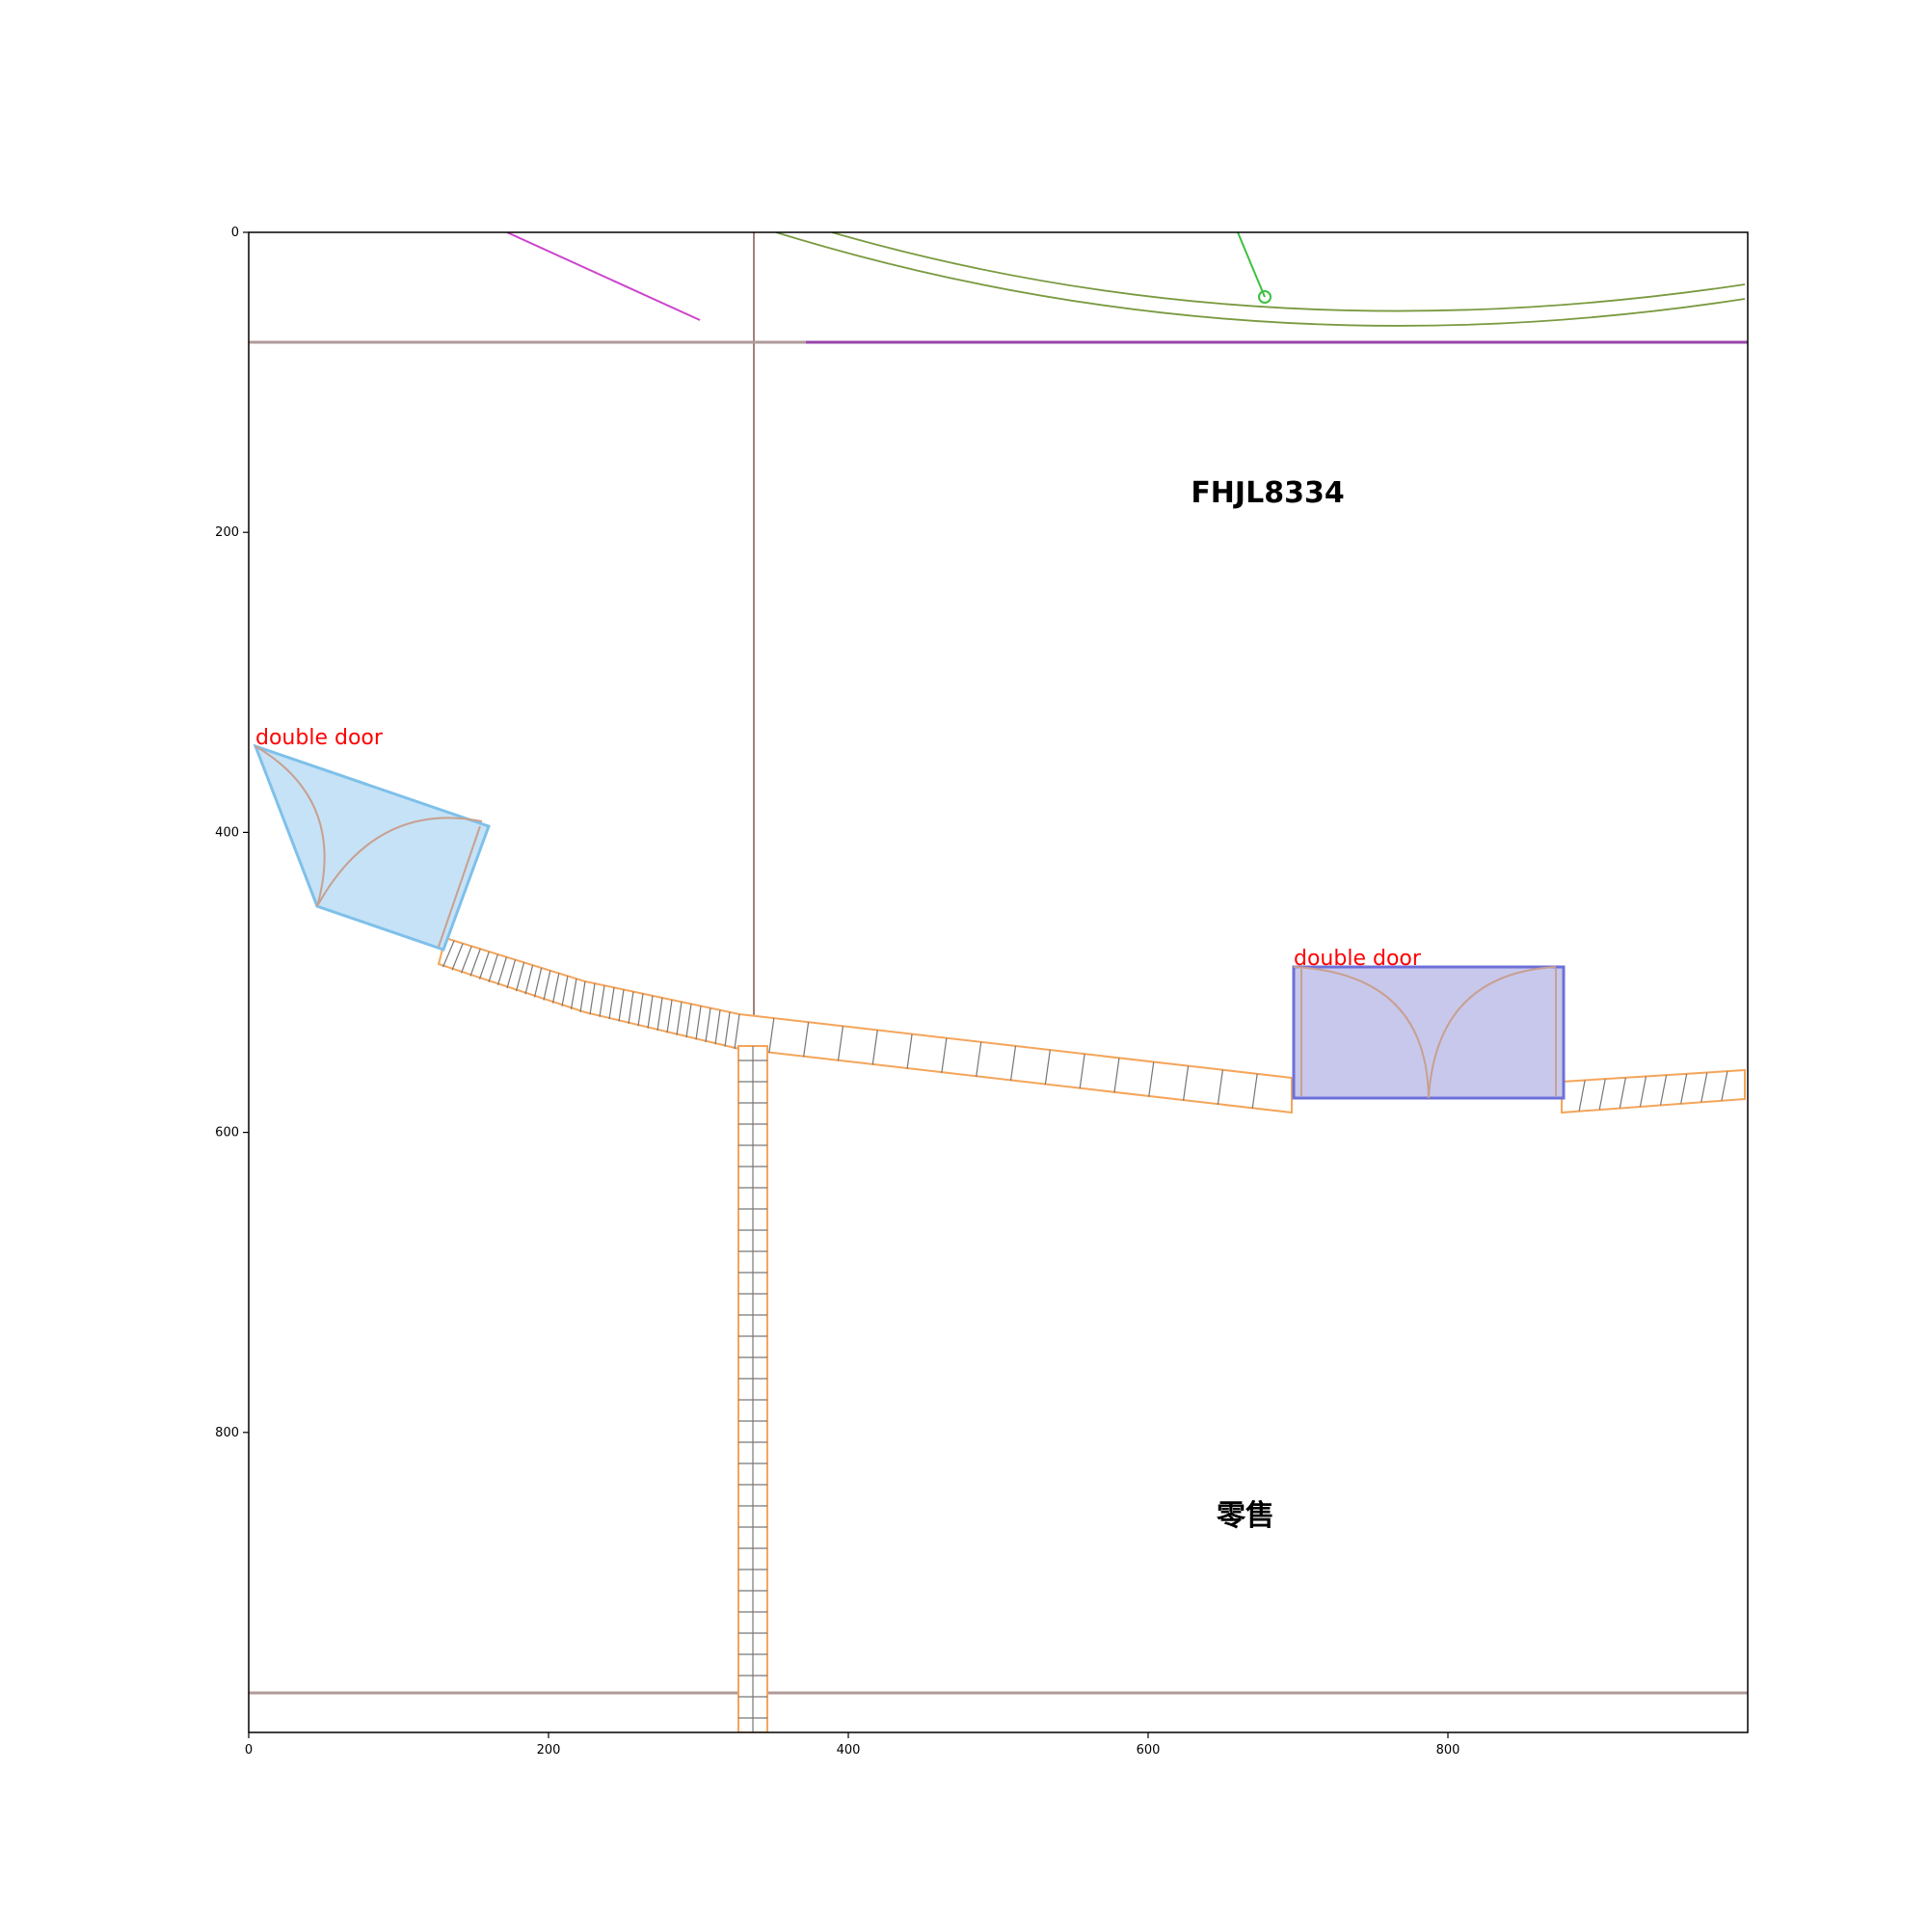 This screenshot has width=1928, height=1932. I want to click on olive-curve-lower, so click(1260, 279).